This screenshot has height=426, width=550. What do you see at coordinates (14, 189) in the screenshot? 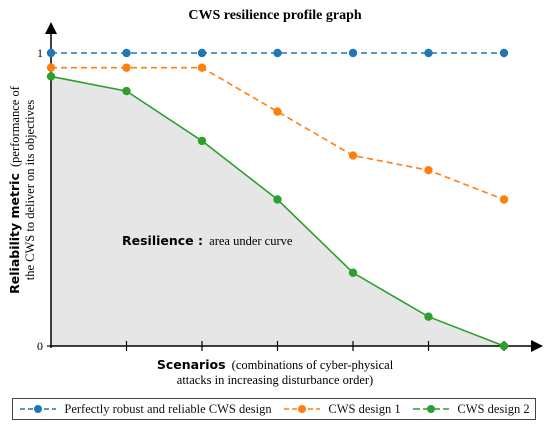
I see `y-axis-label: Reliability metric (performance of` at bounding box center [14, 189].